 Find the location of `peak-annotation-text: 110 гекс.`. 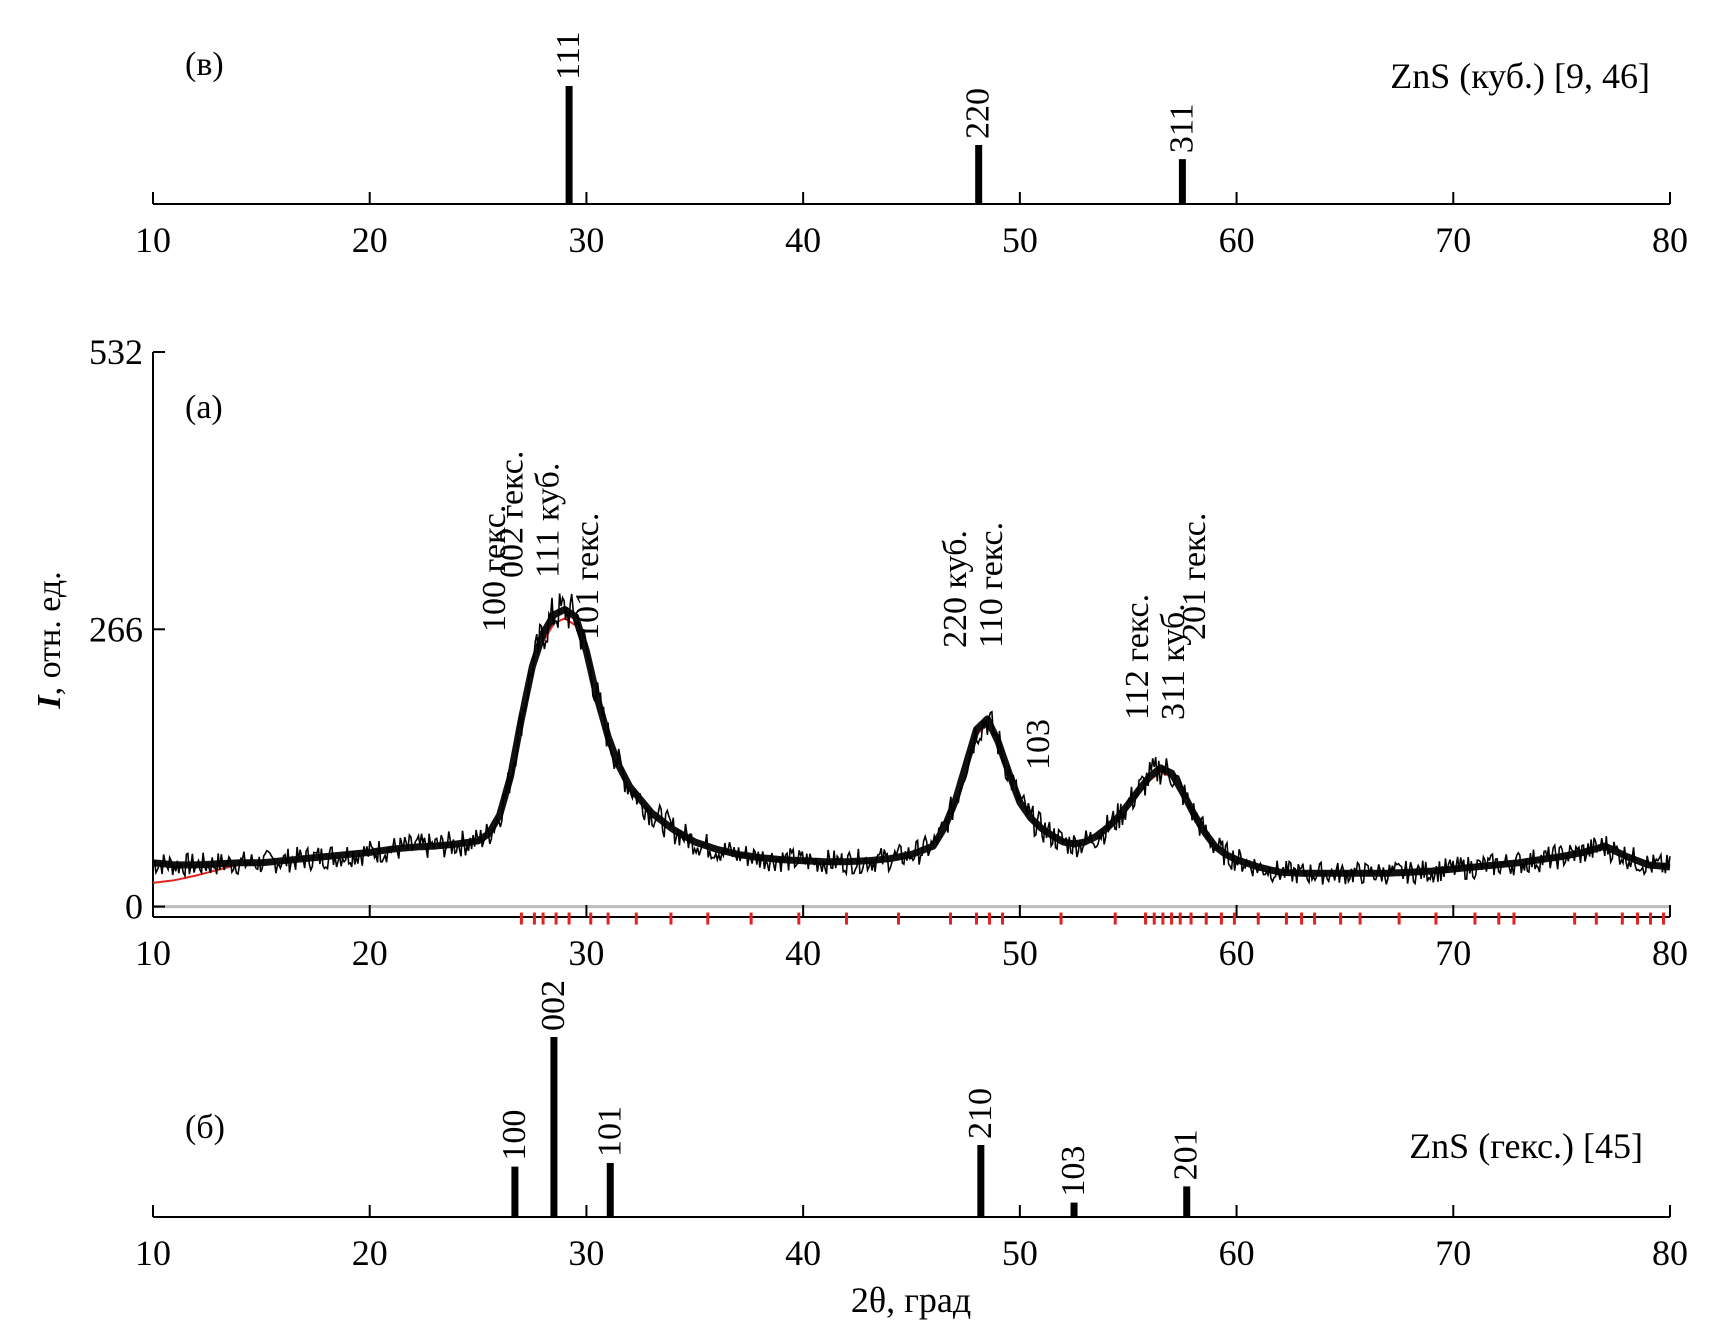

peak-annotation-text: 110 гекс. is located at coordinates (991, 585).